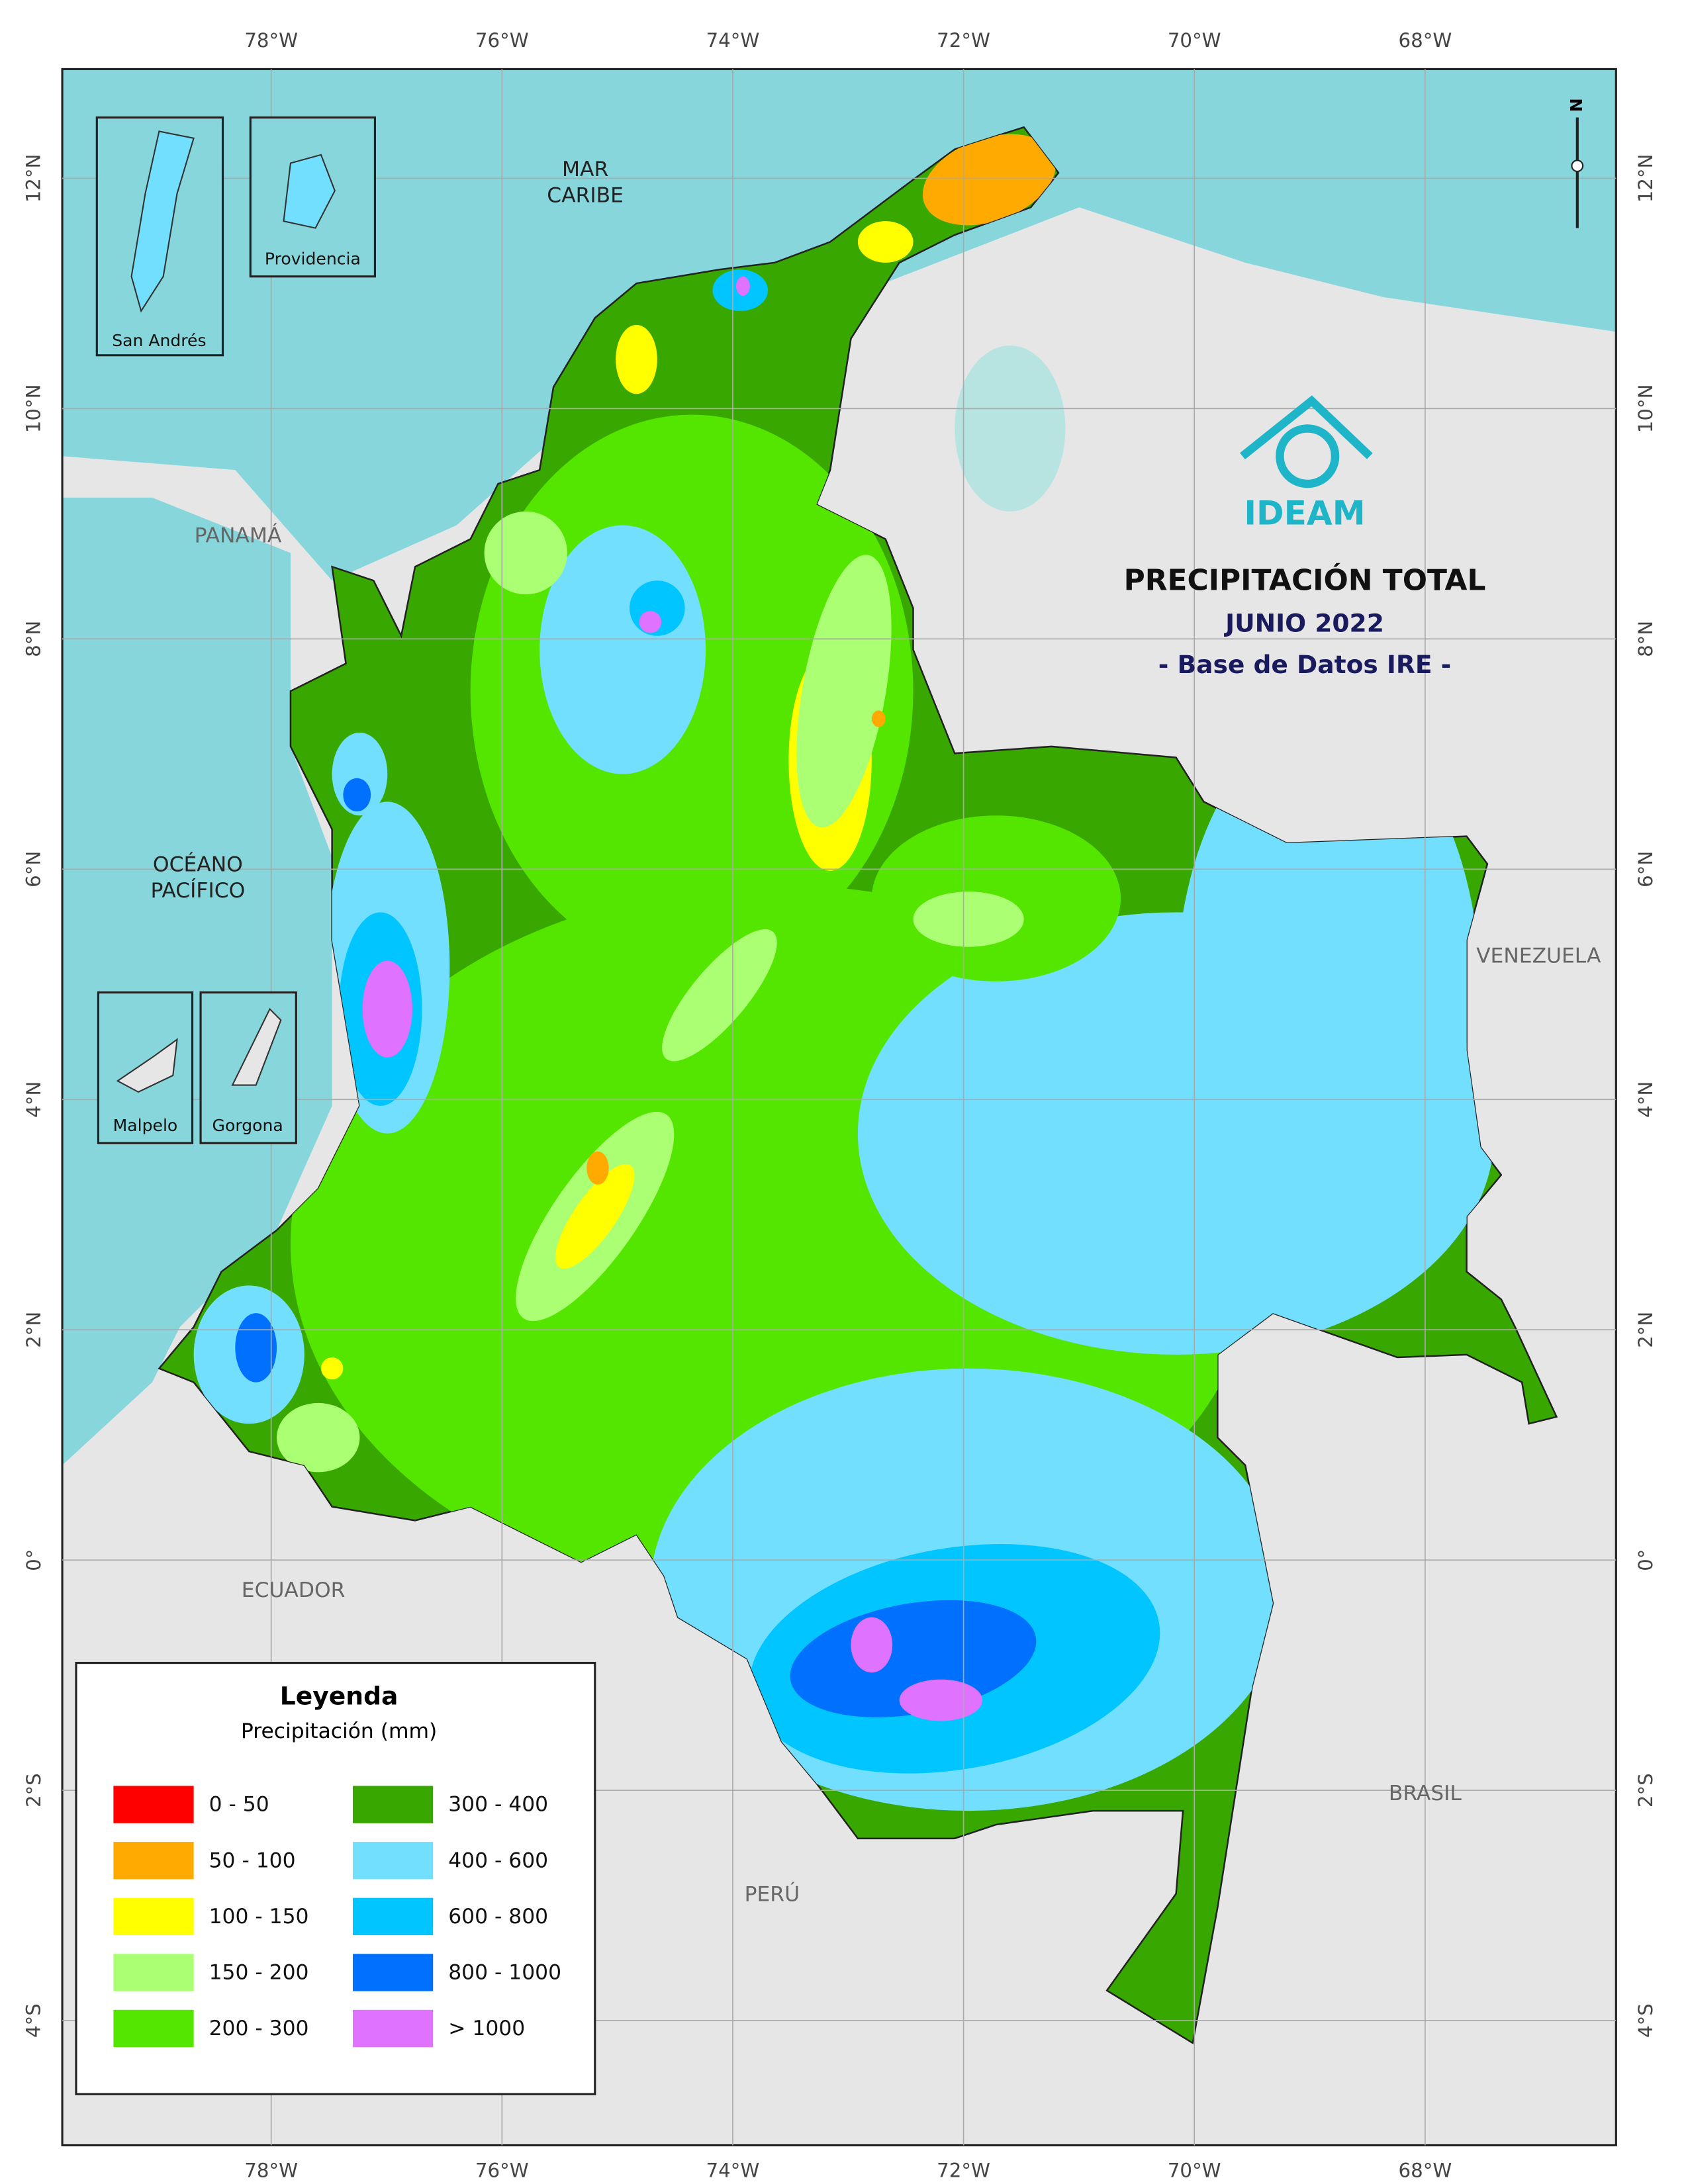 The width and height of the screenshot is (1688, 2184). What do you see at coordinates (236, 630) in the screenshot?
I see `insets` at bounding box center [236, 630].